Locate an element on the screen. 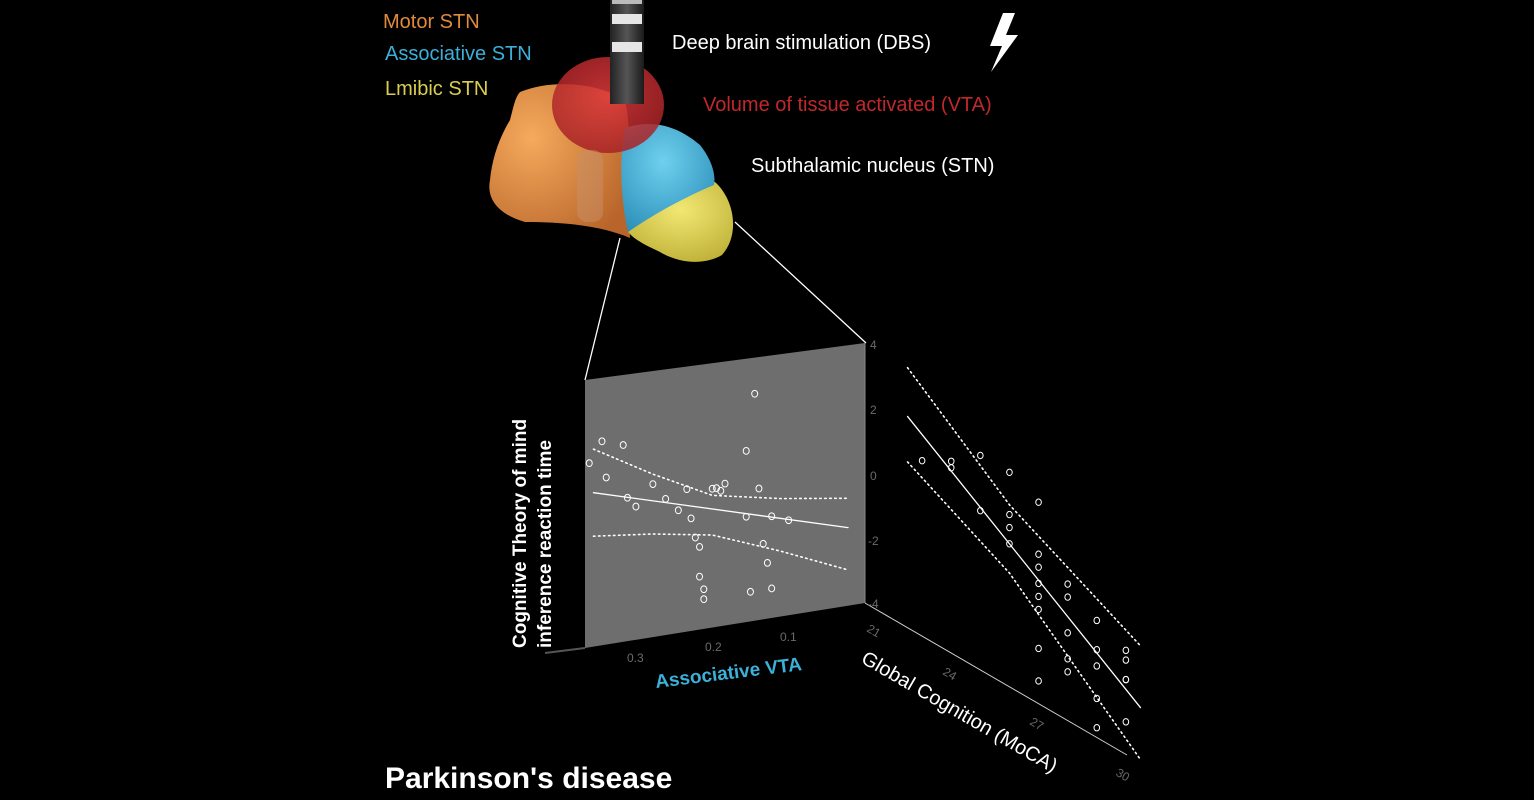 Image resolution: width=1534 pixels, height=800 pixels. legend-motor-stn: Motor STN is located at coordinates (431, 22).